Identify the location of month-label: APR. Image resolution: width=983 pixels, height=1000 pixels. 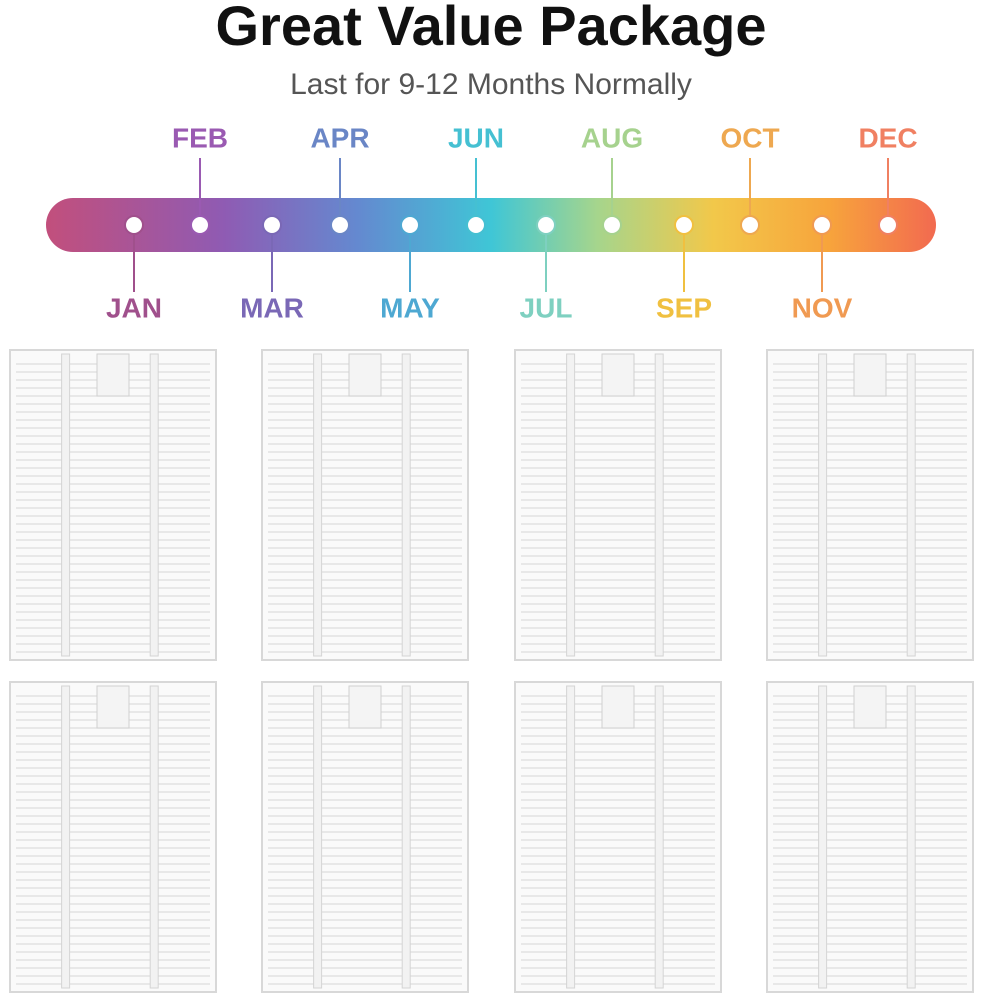
(339, 137).